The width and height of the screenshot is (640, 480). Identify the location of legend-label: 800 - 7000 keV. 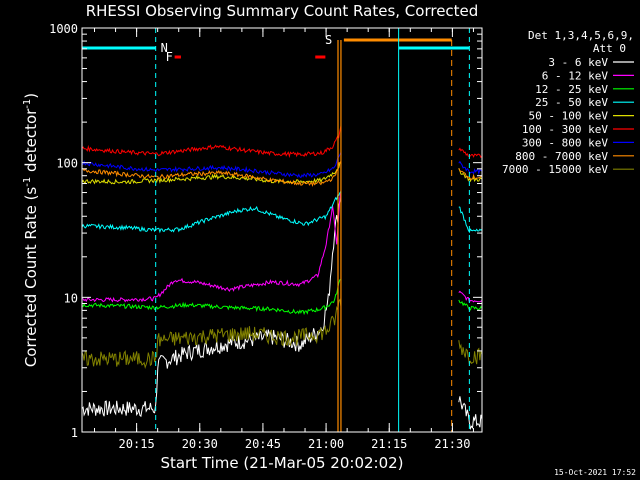
(561, 156).